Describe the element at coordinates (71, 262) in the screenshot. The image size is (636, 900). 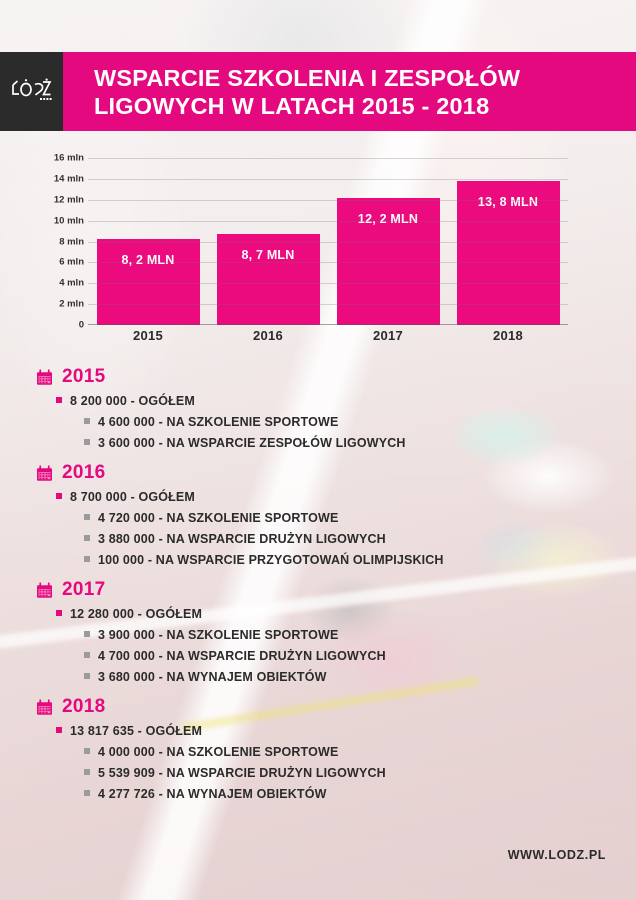
I see `y-axis-tick-label: 6 mln` at that location.